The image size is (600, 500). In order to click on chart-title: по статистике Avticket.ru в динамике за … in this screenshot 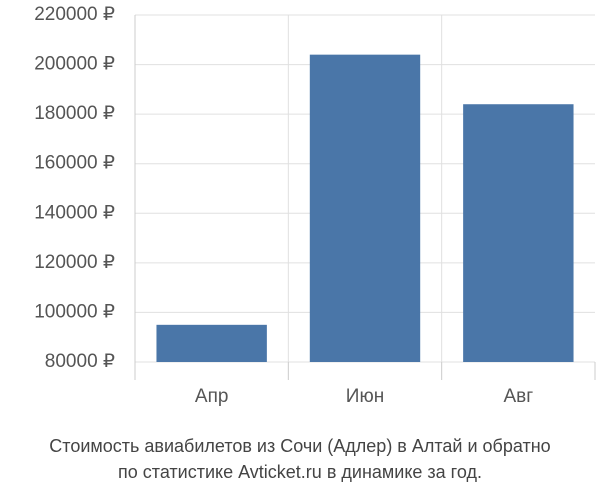, I will do `click(300, 472)`.